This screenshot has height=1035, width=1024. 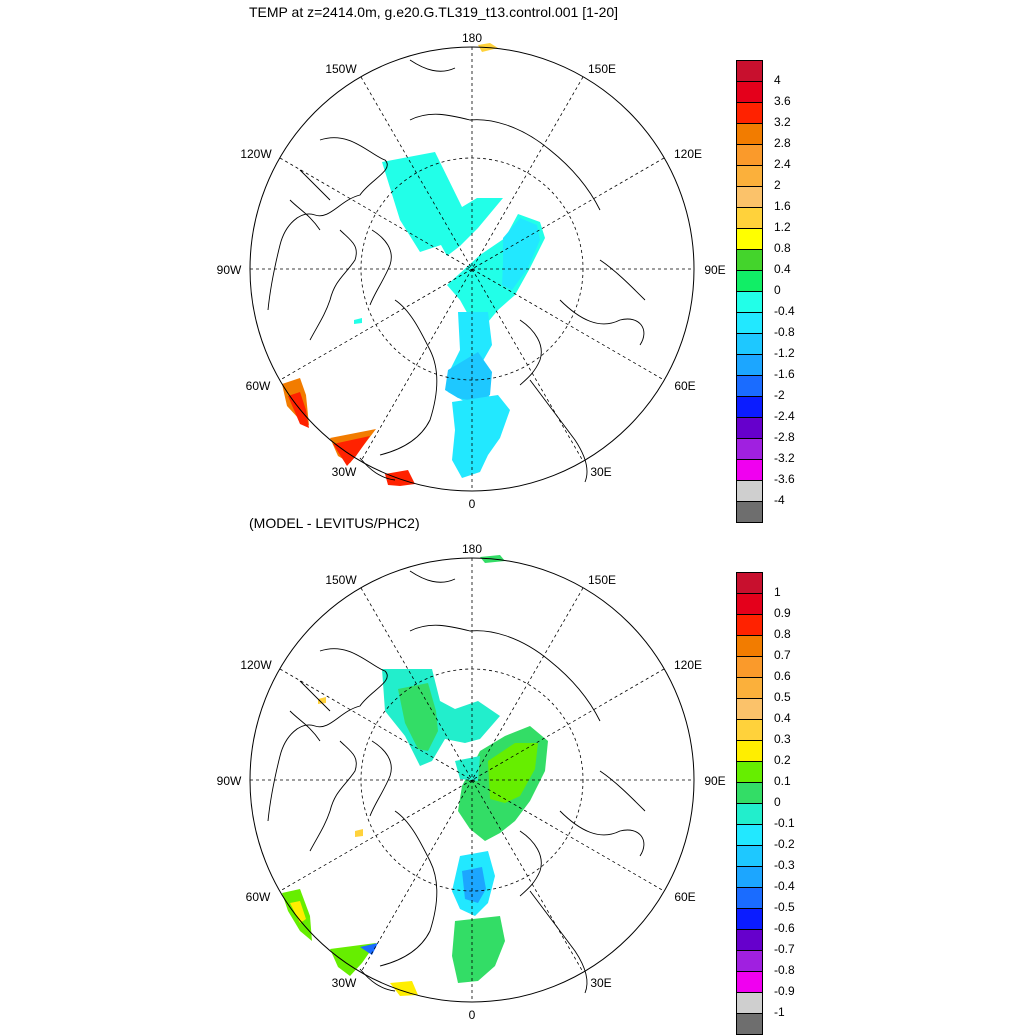 What do you see at coordinates (369, 949) in the screenshot?
I see `field-irminger-cold` at bounding box center [369, 949].